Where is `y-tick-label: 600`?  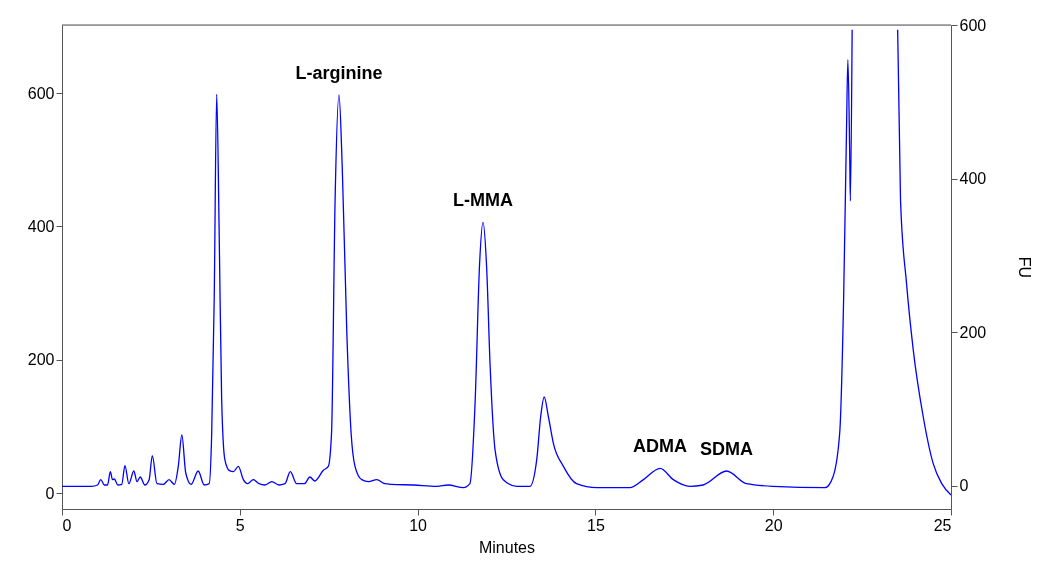 y-tick-label: 600 is located at coordinates (41, 93).